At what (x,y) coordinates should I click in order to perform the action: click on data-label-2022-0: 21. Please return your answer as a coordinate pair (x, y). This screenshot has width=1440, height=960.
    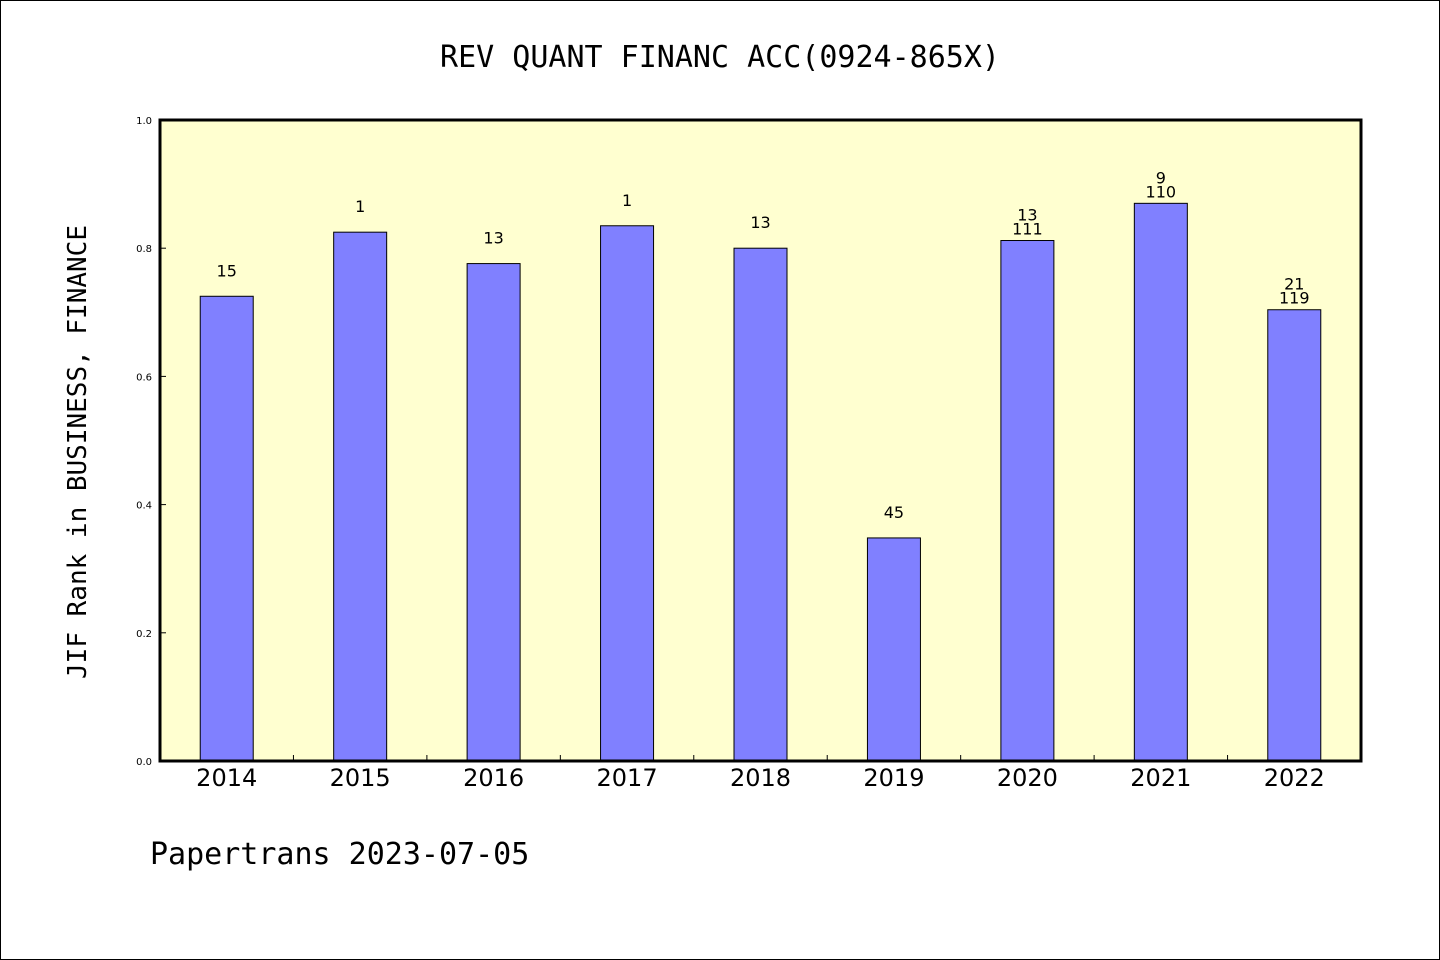
    Looking at the image, I should click on (1294, 284).